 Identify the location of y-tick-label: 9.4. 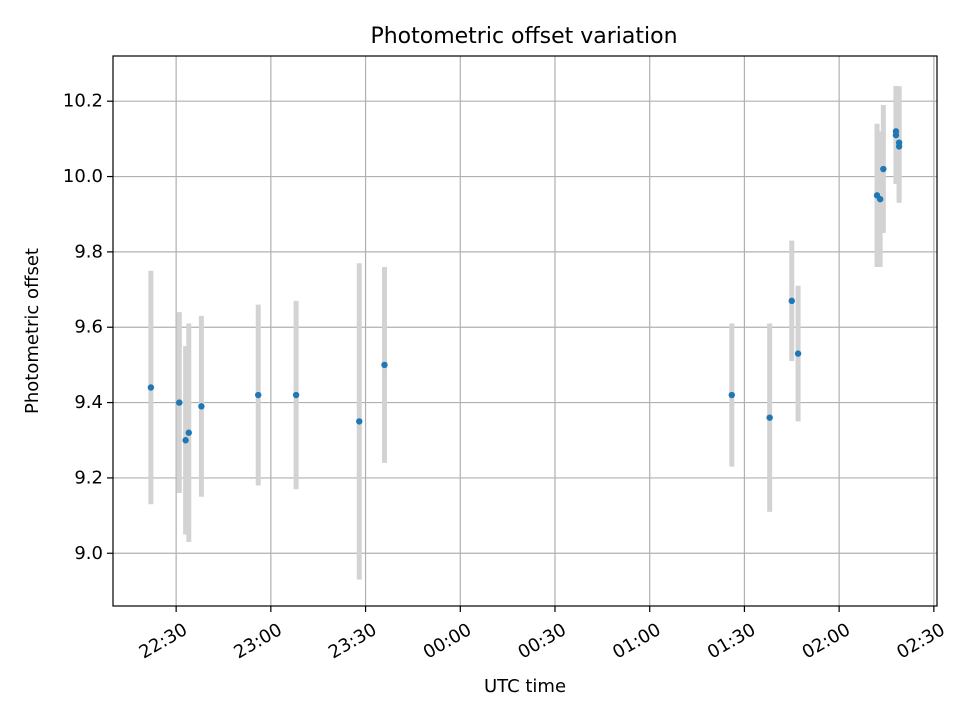
(88, 402).